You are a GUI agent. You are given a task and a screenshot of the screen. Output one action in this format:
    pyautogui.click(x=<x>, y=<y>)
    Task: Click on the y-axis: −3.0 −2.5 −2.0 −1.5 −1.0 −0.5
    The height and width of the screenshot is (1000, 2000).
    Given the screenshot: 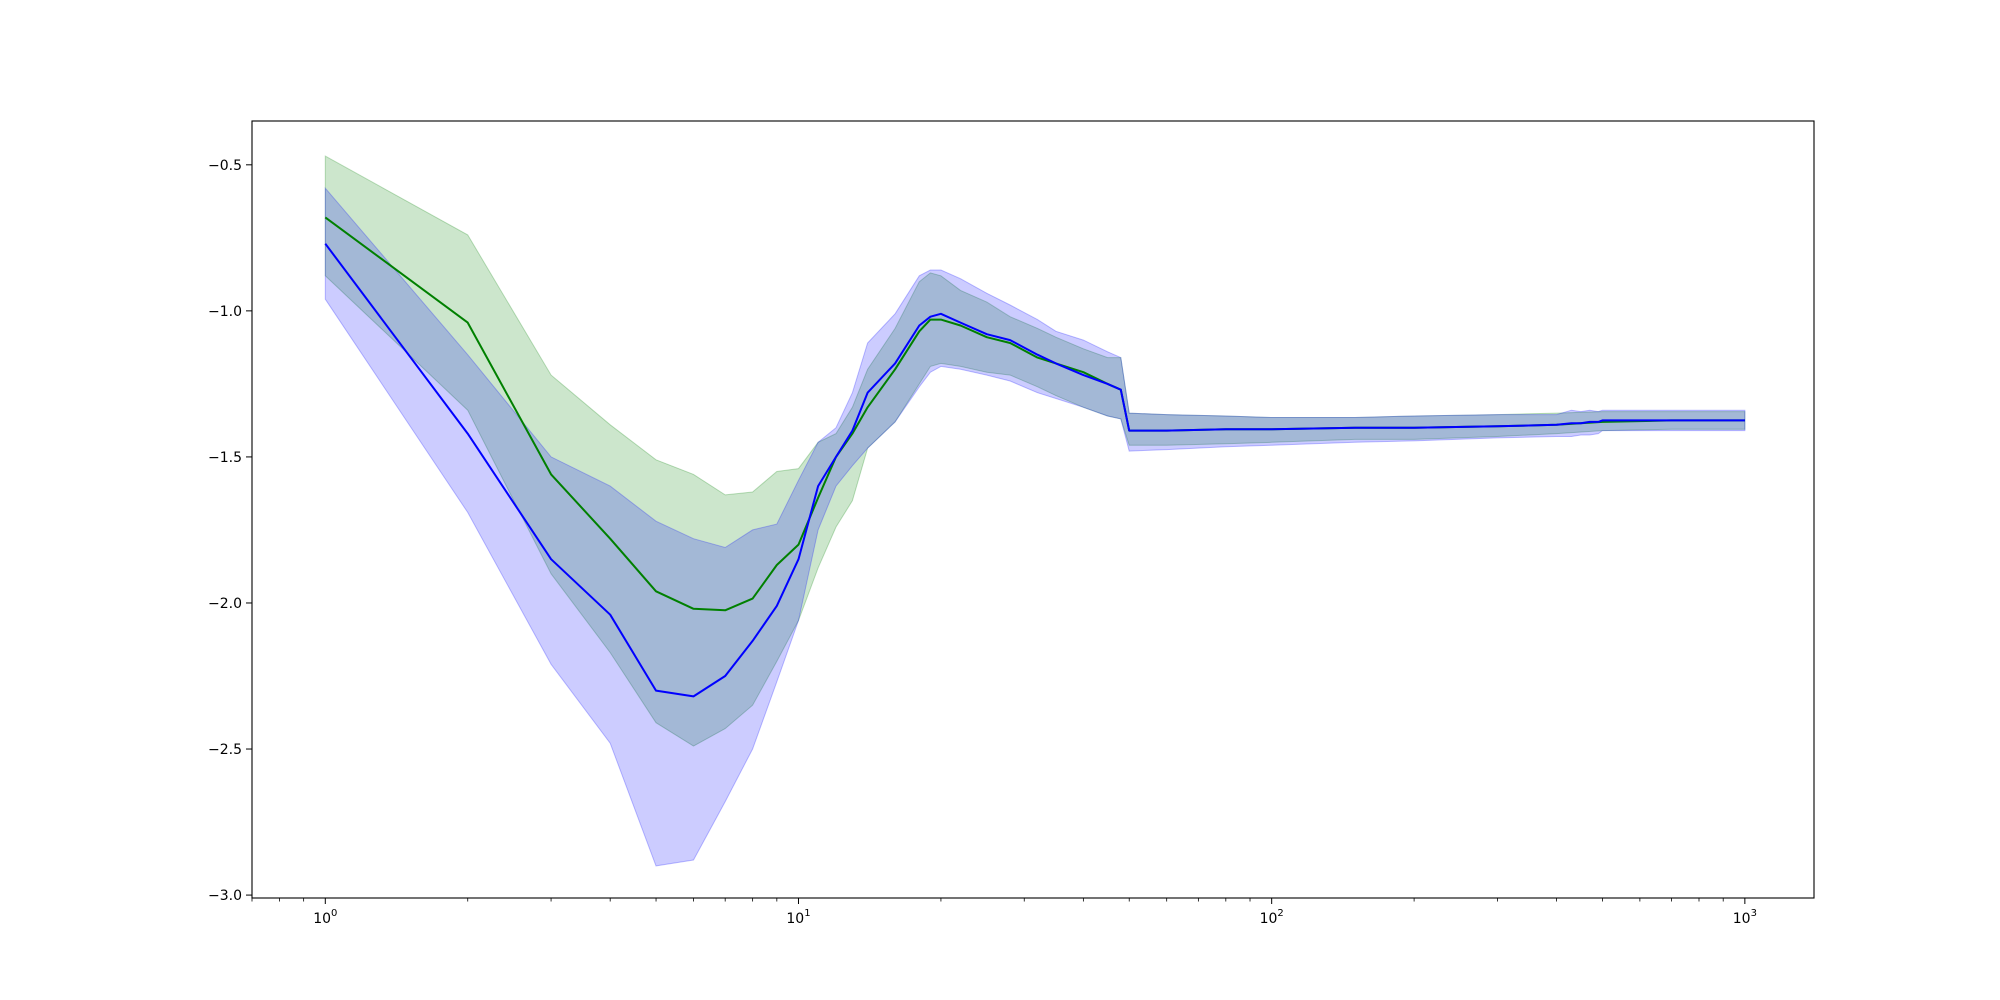 What is the action you would take?
    pyautogui.click(x=230, y=531)
    